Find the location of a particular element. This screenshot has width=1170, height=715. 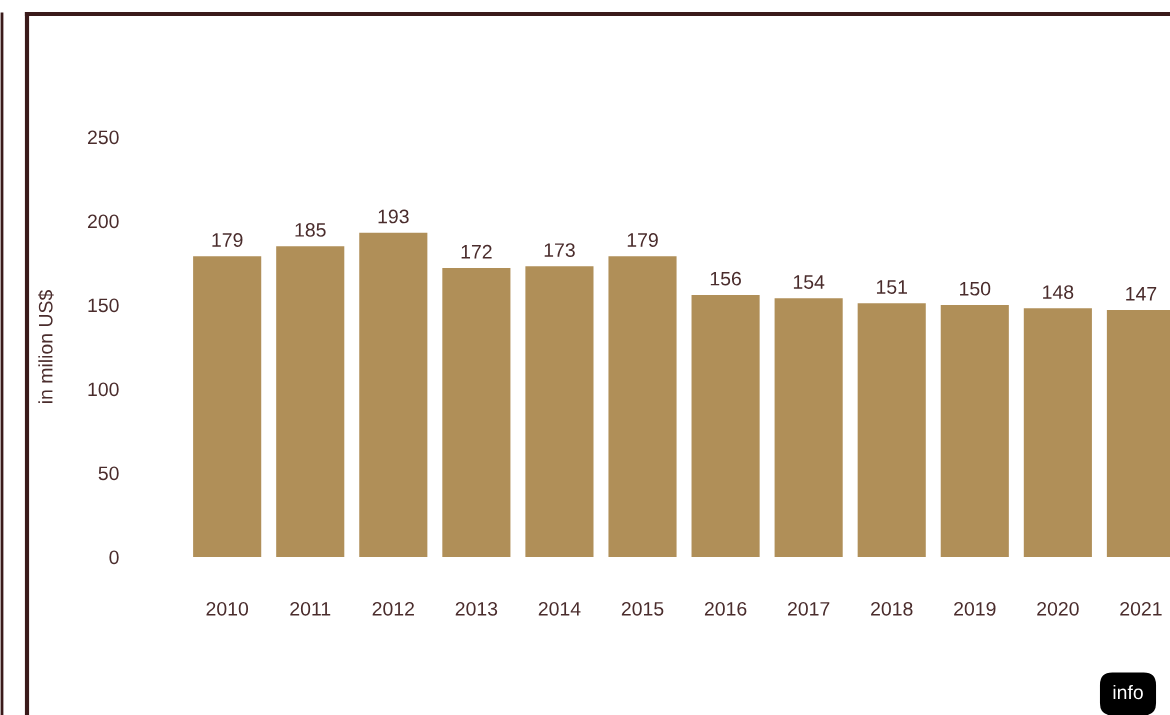

data-label: 172 is located at coordinates (476, 251).